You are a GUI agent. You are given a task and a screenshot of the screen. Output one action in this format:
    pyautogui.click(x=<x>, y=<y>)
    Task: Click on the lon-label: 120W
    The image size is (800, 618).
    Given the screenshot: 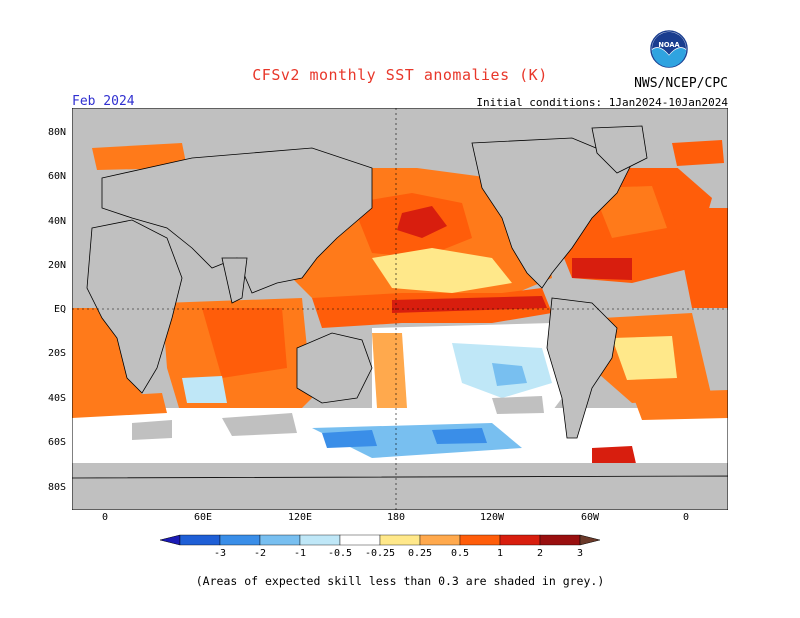 What is the action you would take?
    pyautogui.click(x=492, y=517)
    